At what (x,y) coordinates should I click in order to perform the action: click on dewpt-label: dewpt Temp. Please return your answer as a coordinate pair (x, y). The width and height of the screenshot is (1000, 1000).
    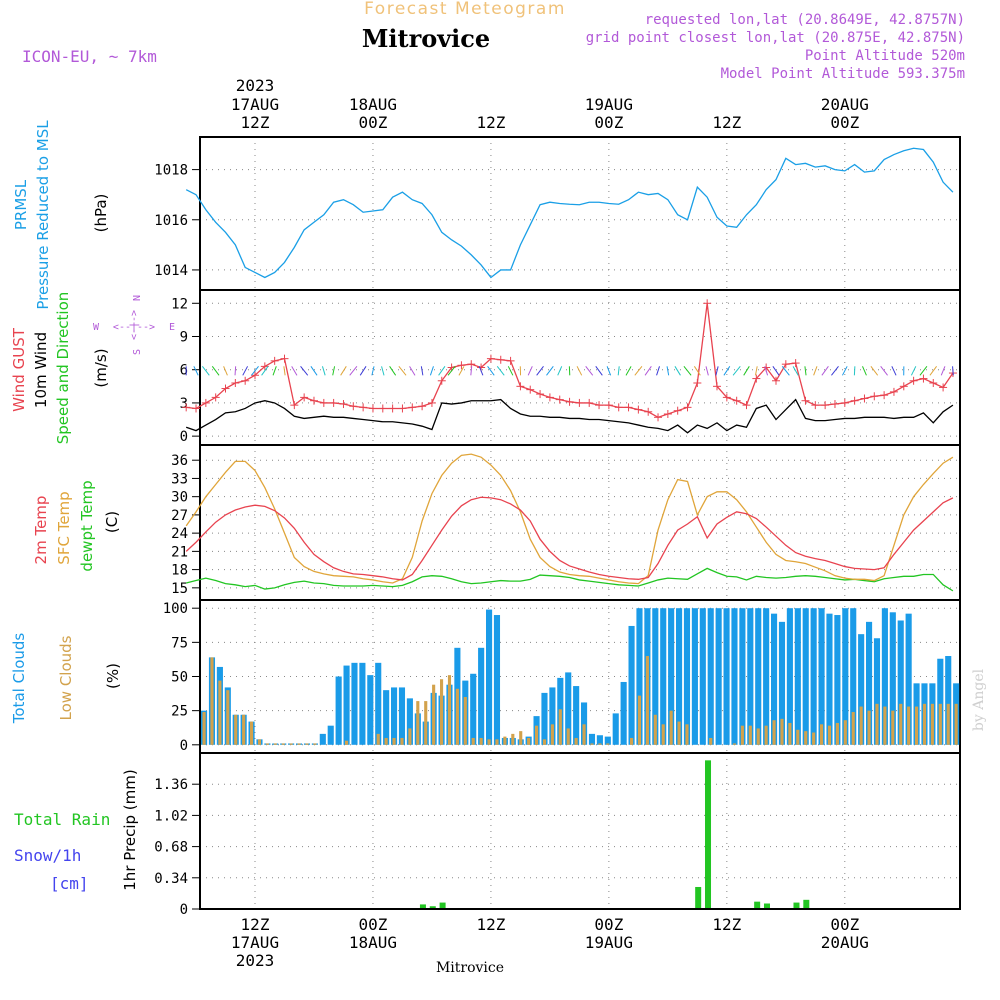
    Looking at the image, I should click on (87, 525).